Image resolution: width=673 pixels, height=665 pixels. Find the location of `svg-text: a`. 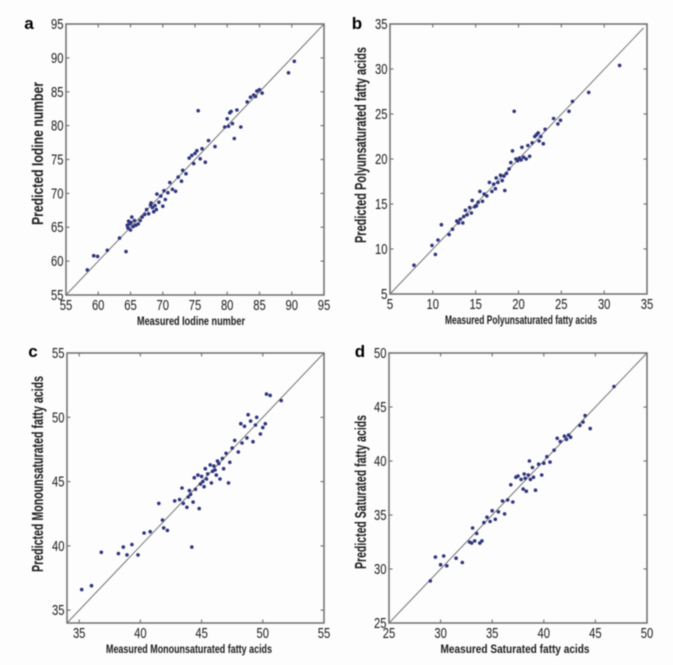

svg-text: a is located at coordinates (29, 23).